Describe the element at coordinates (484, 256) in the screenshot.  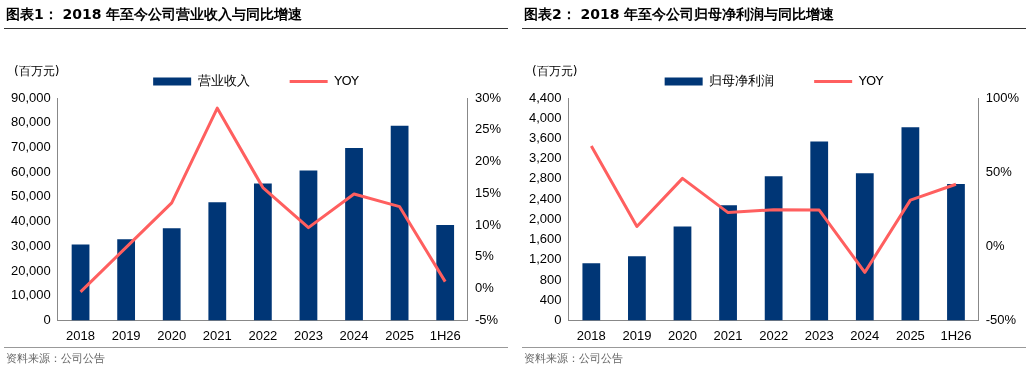
I see `y2-tick-label: 5%` at that location.